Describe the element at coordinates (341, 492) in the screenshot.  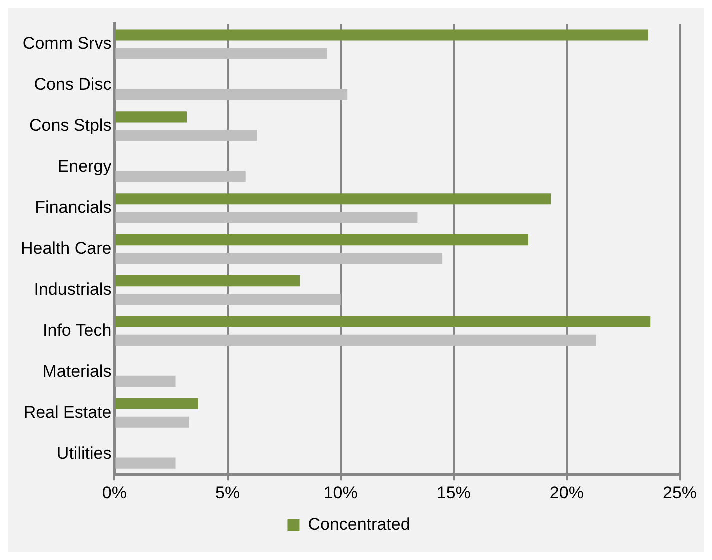
I see `x-tick-label: 10%` at that location.